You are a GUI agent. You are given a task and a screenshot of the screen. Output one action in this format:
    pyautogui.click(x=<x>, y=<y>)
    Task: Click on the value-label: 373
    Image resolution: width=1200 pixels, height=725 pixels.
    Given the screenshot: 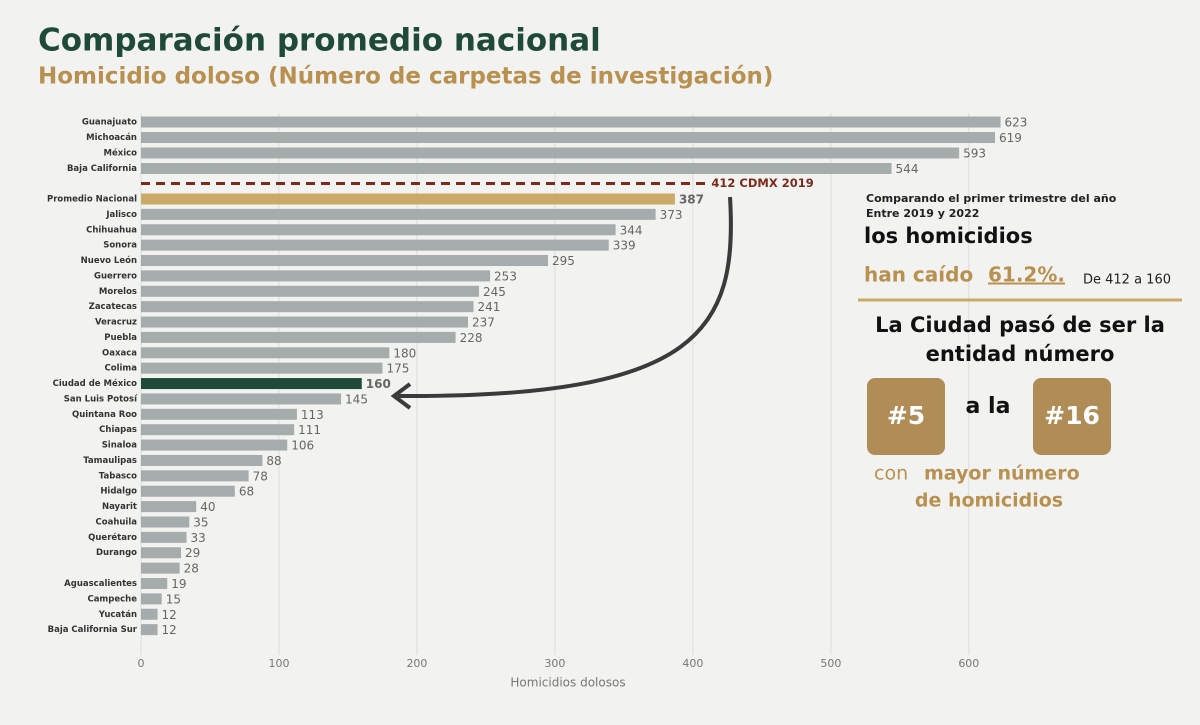 What is the action you would take?
    pyautogui.click(x=671, y=215)
    